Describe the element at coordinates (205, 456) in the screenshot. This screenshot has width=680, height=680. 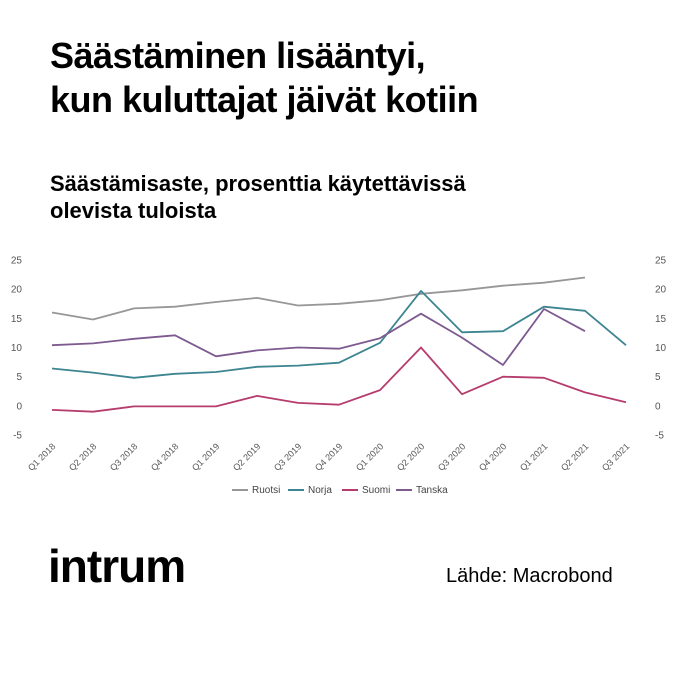
I see `x-tick-label: Q1 2019` at that location.